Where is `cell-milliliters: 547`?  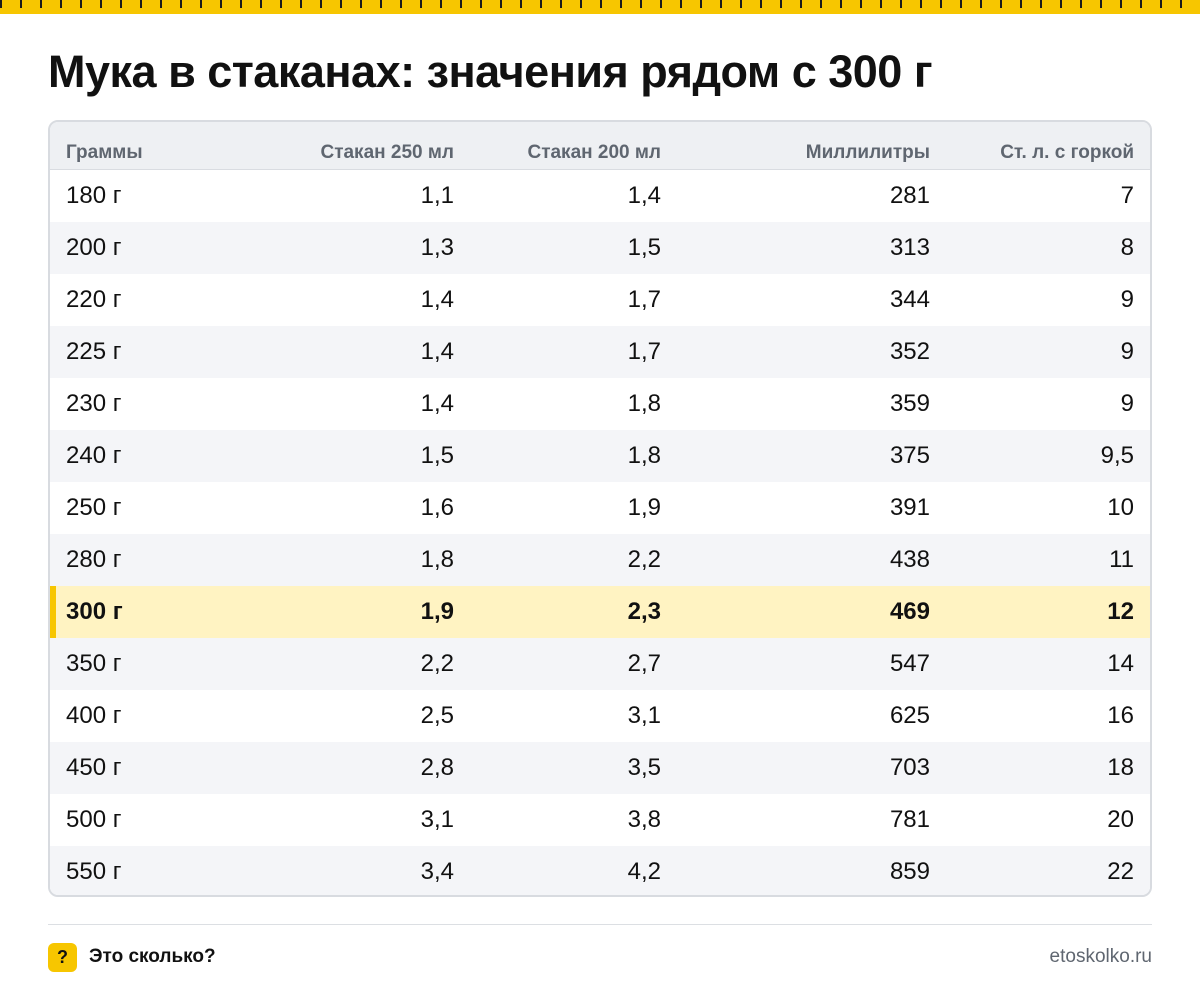
cell-milliliters: 547 is located at coordinates (909, 663).